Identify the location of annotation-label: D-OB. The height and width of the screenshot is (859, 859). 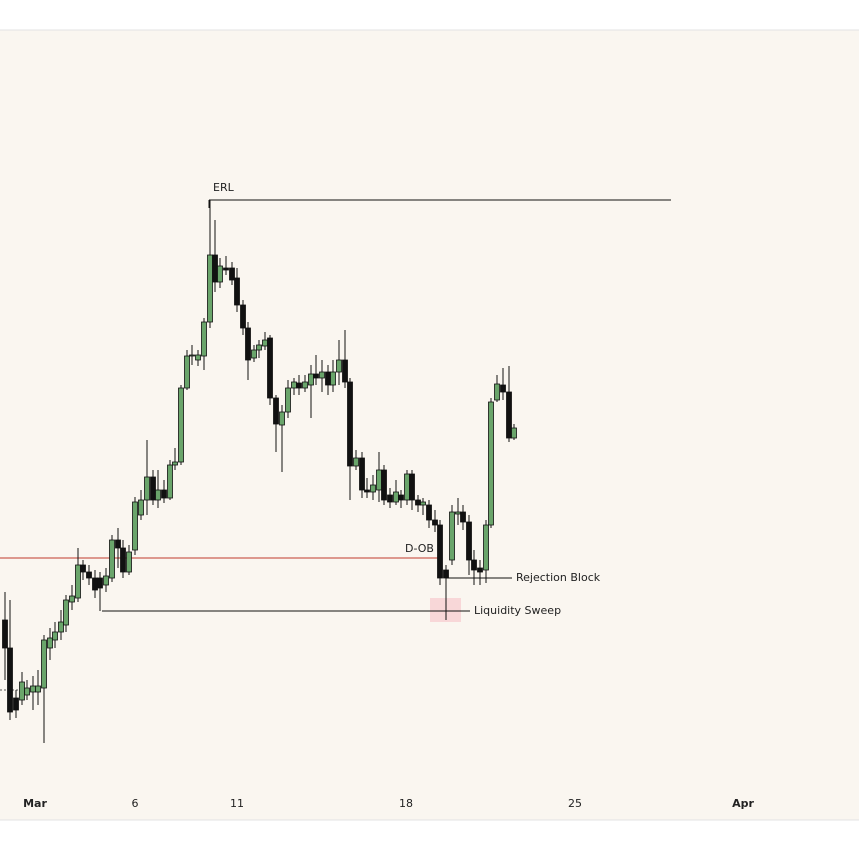
(419, 548).